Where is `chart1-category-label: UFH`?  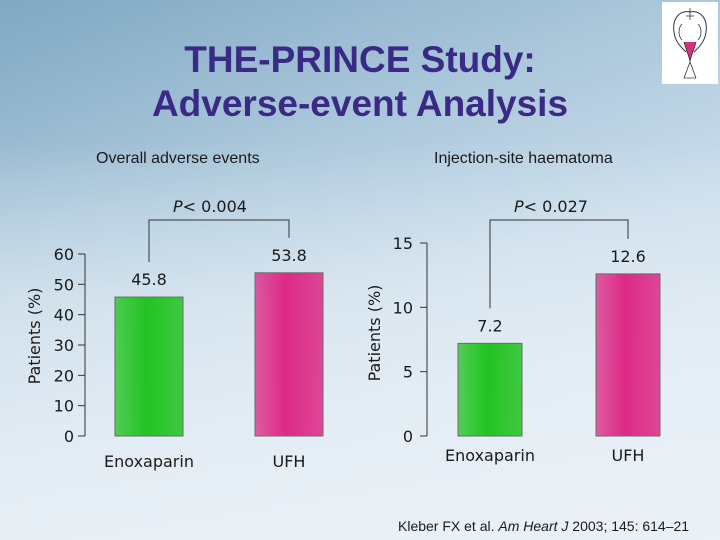 chart1-category-label: UFH is located at coordinates (289, 461).